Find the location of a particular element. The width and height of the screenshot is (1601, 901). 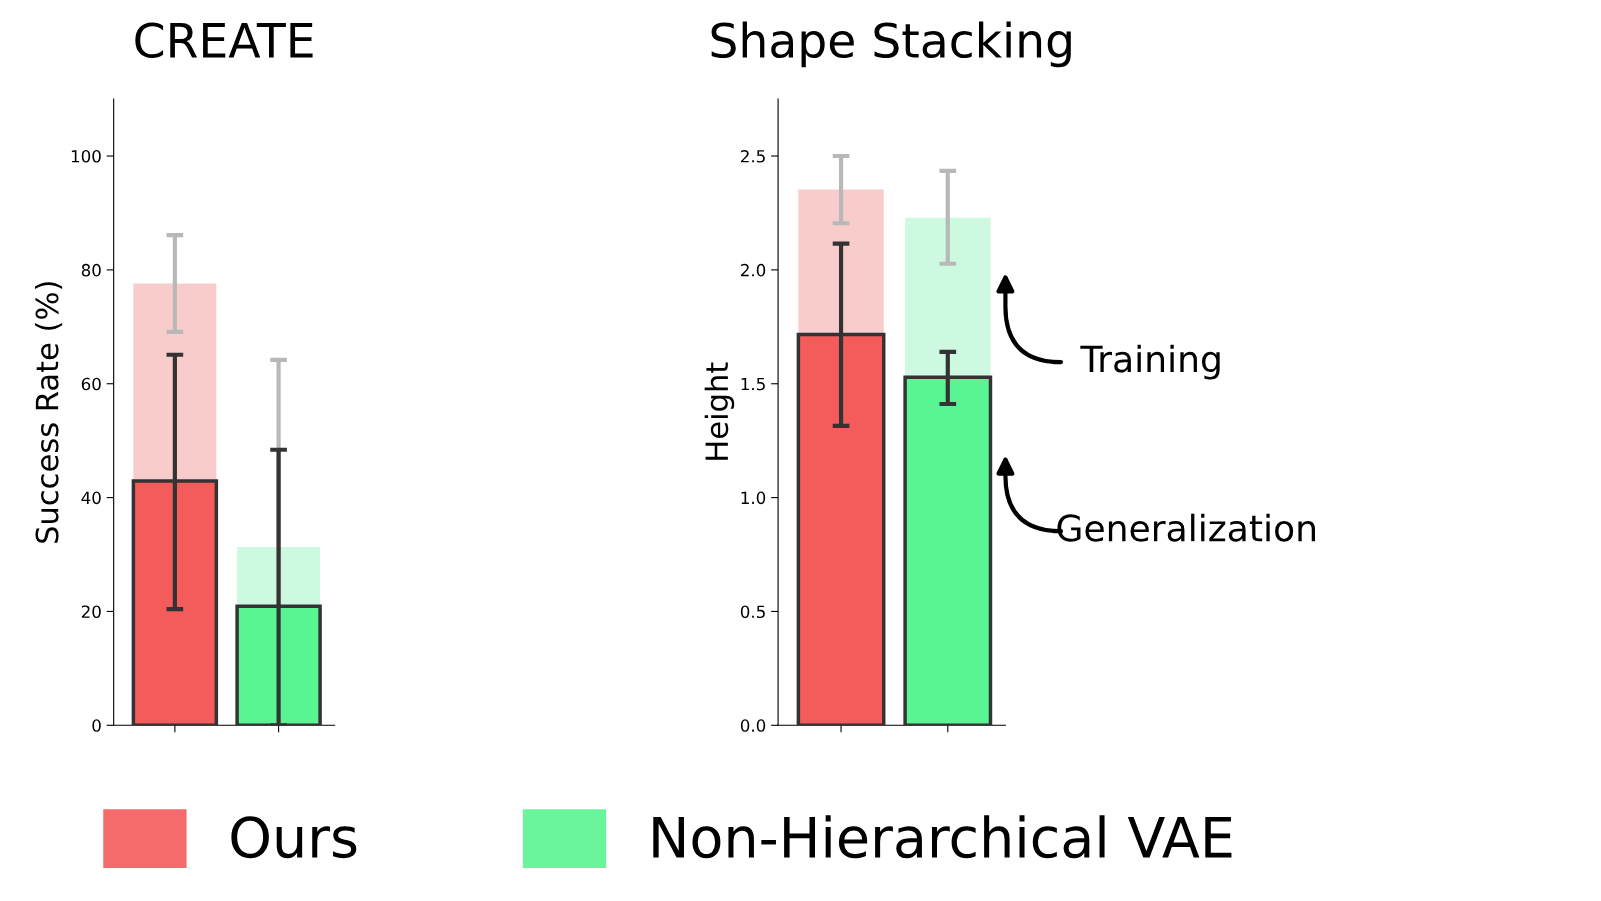

y-tick-label: 20 is located at coordinates (91, 612).